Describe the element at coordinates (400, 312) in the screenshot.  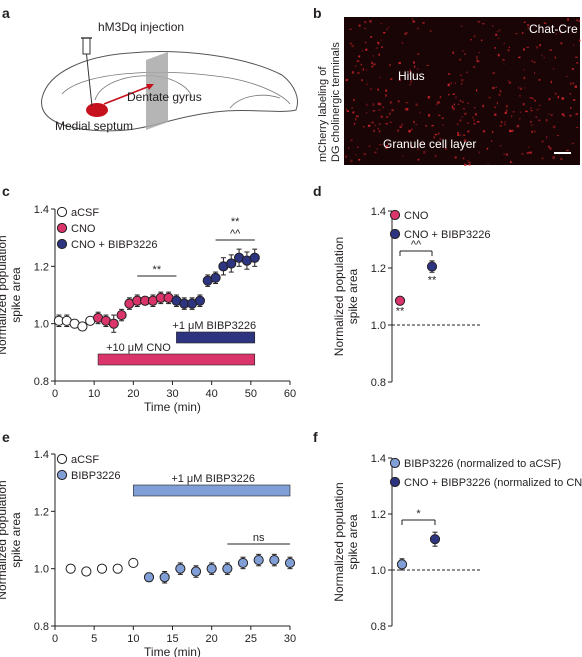
I see `point-significance-label: **` at that location.